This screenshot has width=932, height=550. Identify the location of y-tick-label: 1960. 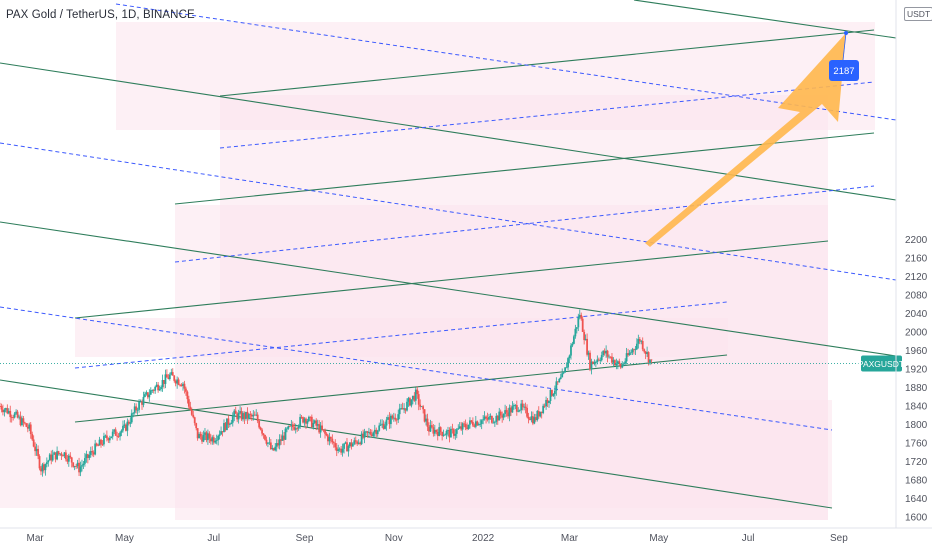
(916, 351).